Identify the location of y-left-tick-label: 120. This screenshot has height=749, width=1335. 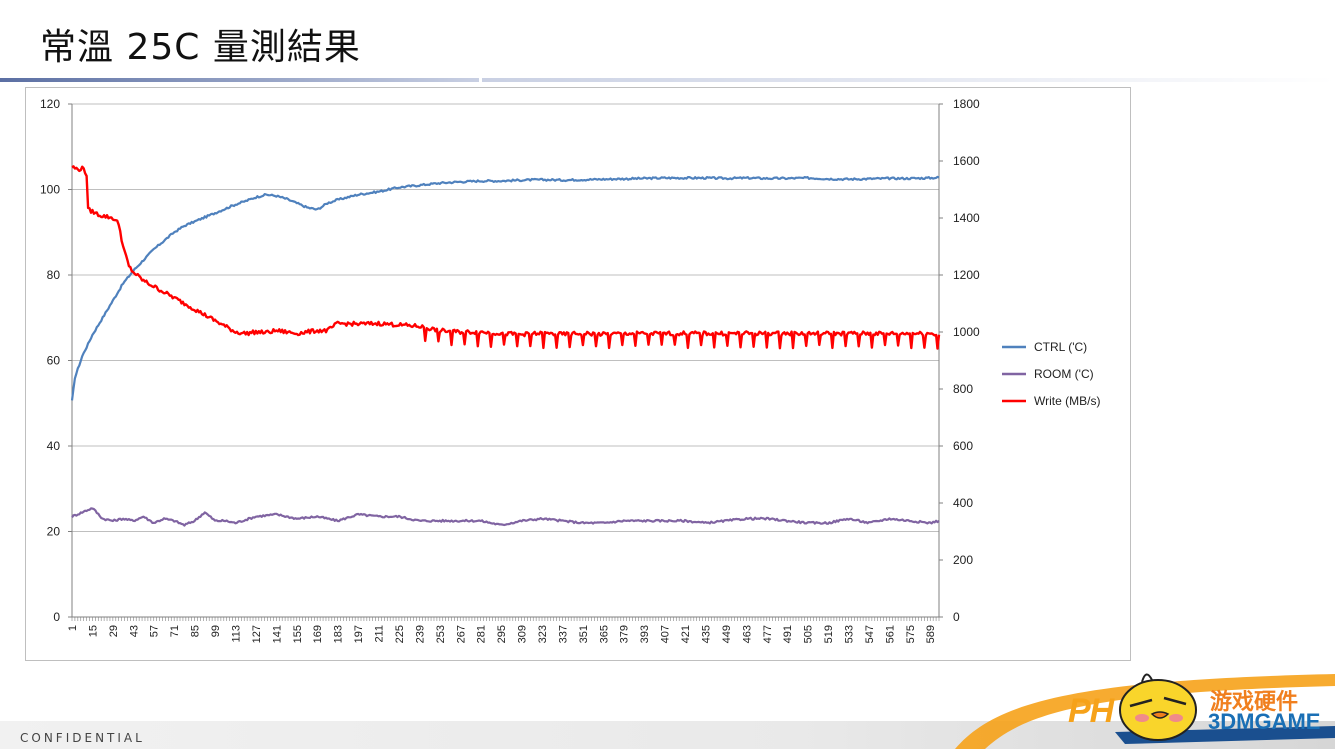
(50, 104).